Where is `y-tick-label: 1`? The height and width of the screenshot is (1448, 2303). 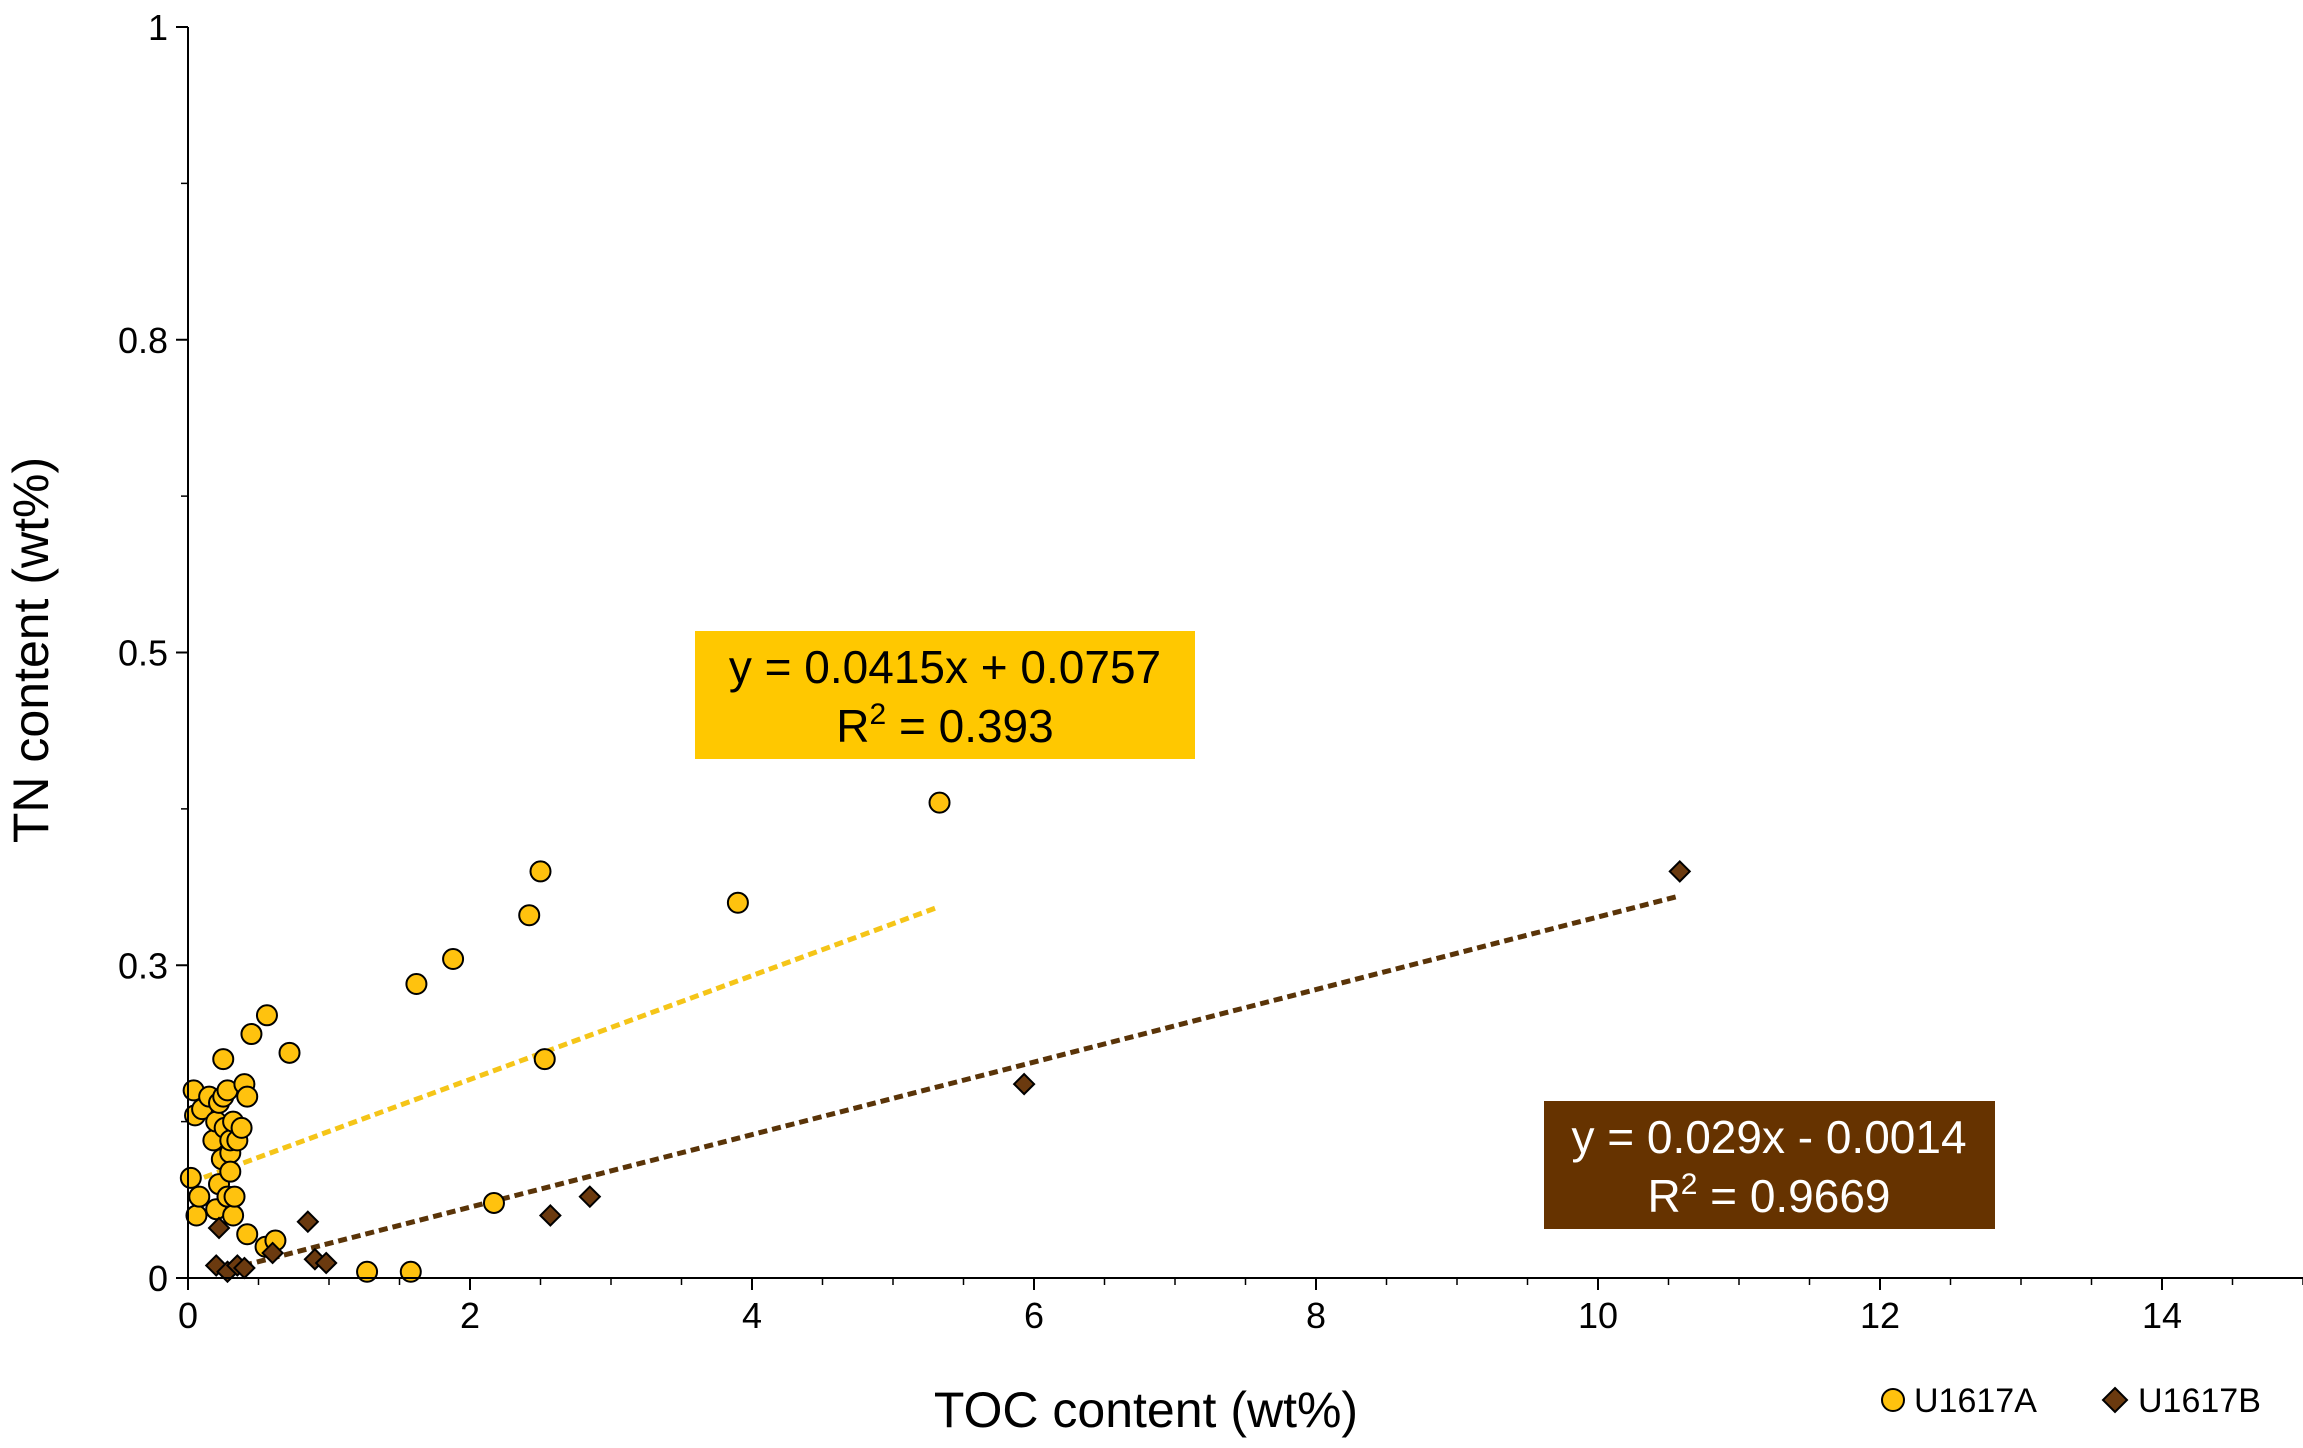
y-tick-label: 1 is located at coordinates (158, 27).